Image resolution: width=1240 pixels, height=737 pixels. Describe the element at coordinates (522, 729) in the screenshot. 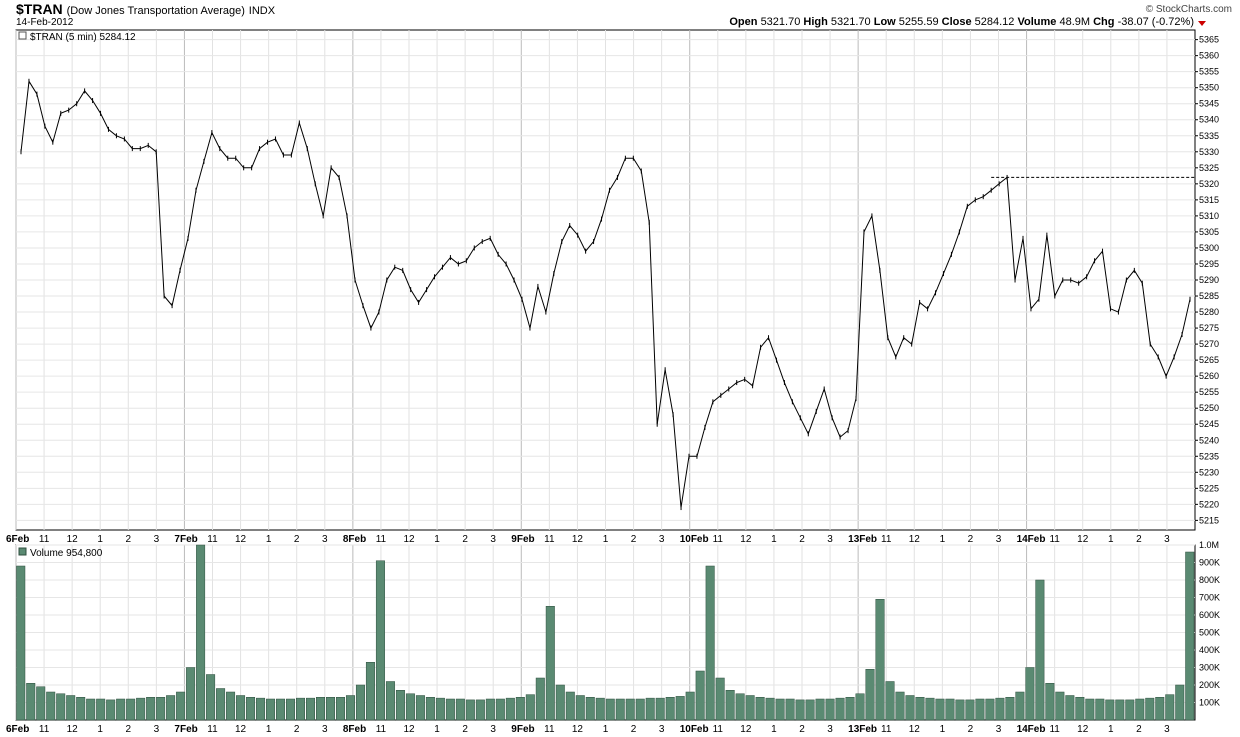

I see `x-tick-label-volume: 9Feb` at that location.